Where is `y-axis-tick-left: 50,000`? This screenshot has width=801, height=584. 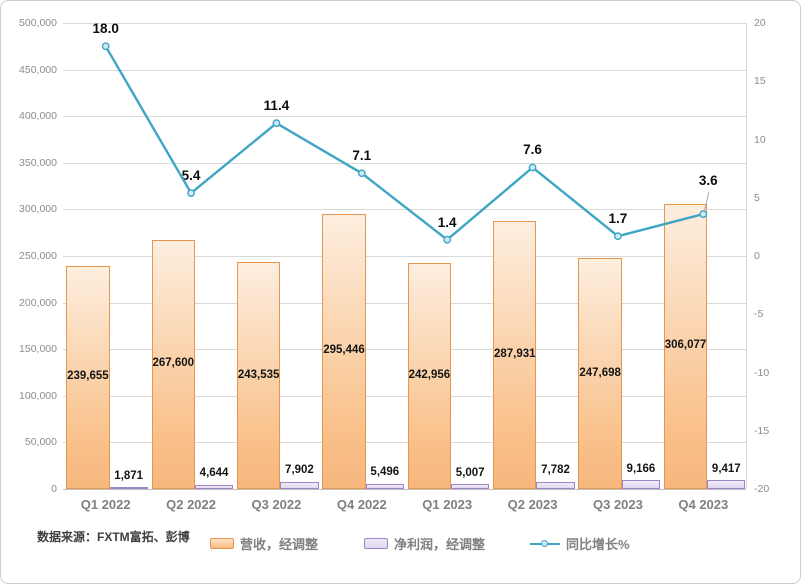
y-axis-tick-left: 50,000 is located at coordinates (40, 442).